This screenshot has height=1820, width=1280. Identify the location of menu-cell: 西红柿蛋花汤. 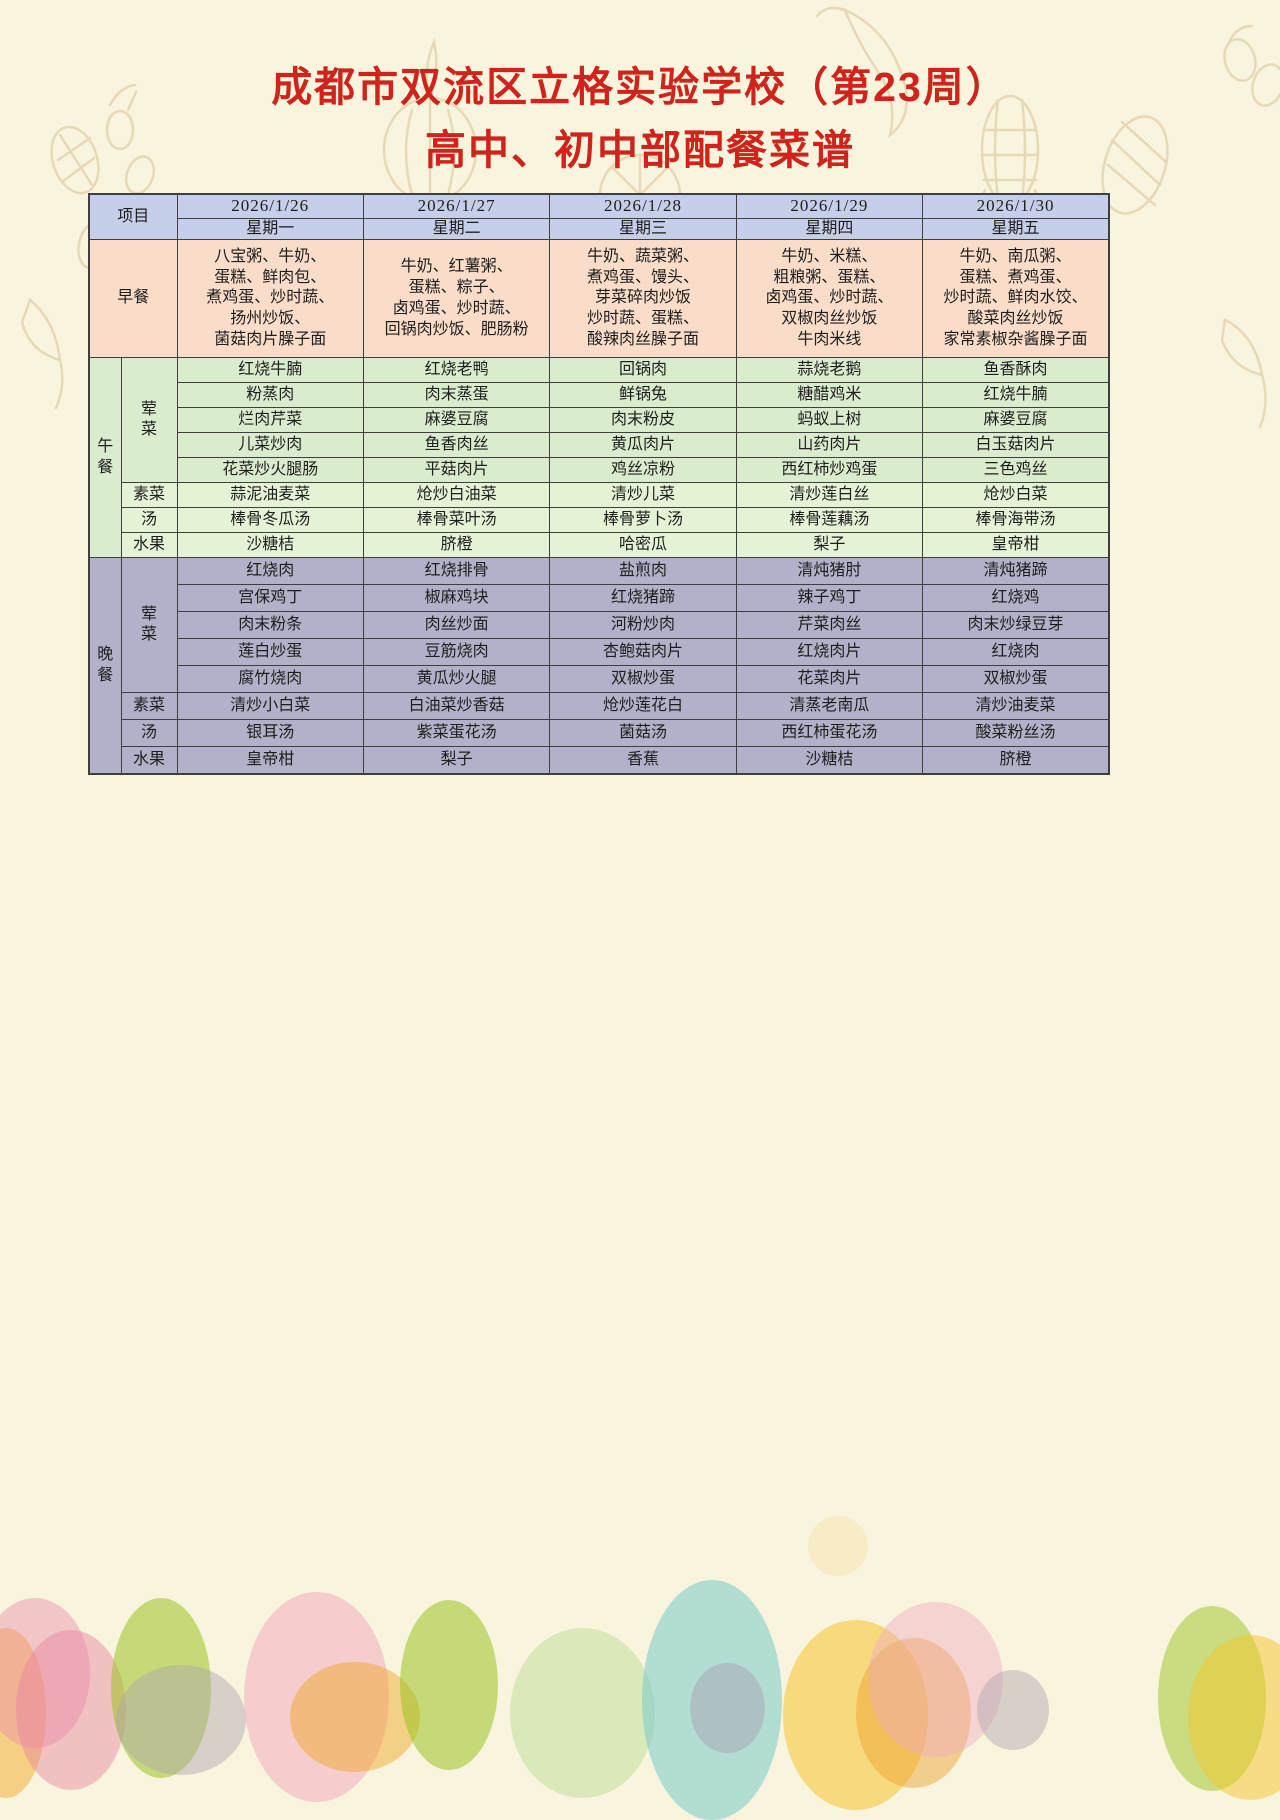
(829, 733).